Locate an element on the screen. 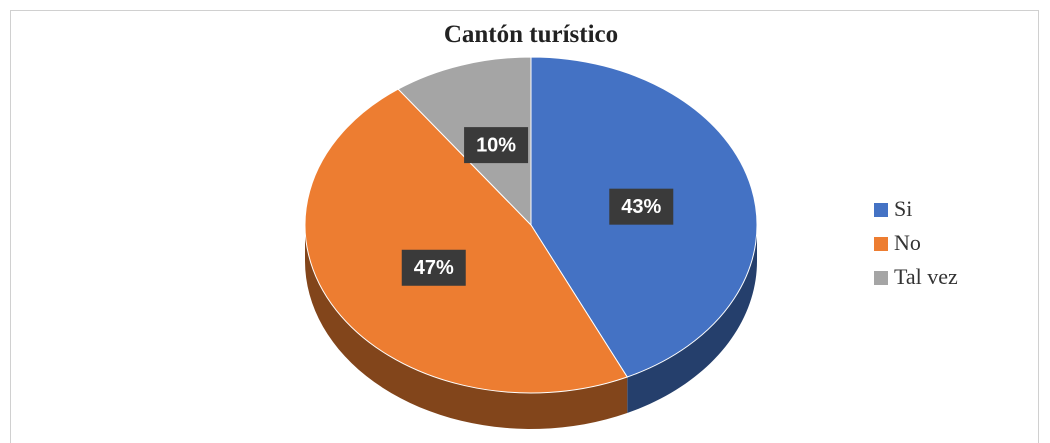  data-label: 47% is located at coordinates (434, 268).